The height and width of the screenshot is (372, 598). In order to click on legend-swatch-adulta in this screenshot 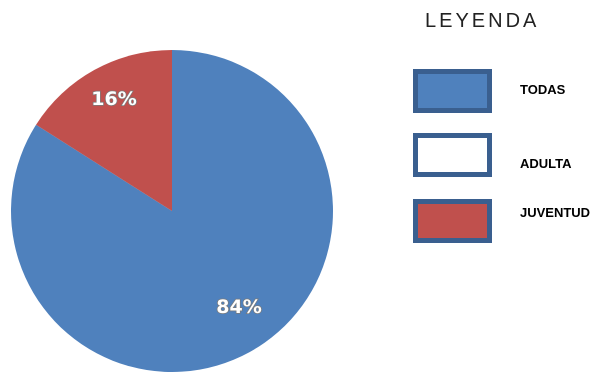, I will do `click(452, 155)`.